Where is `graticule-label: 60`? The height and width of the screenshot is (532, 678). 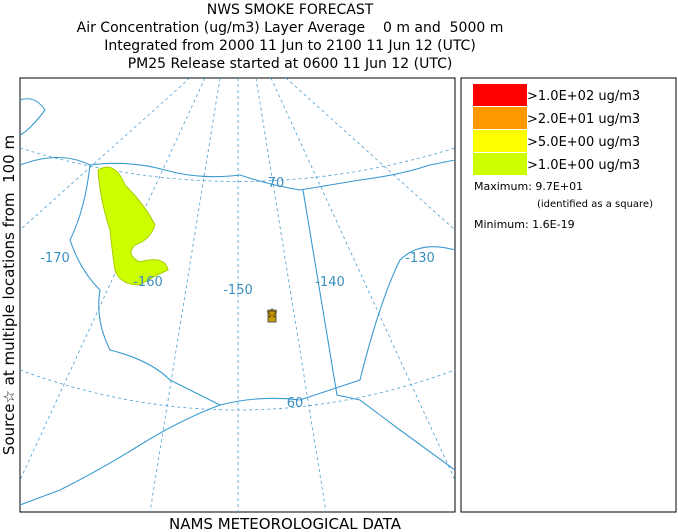
graticule-label: 60 is located at coordinates (295, 403).